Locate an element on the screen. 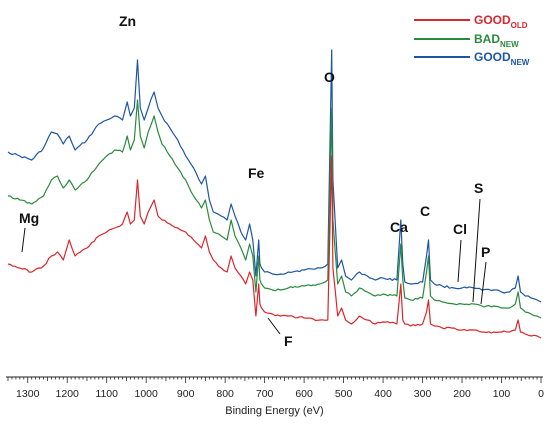 The width and height of the screenshot is (550, 429). peak-label-fe: Fe is located at coordinates (256, 173).